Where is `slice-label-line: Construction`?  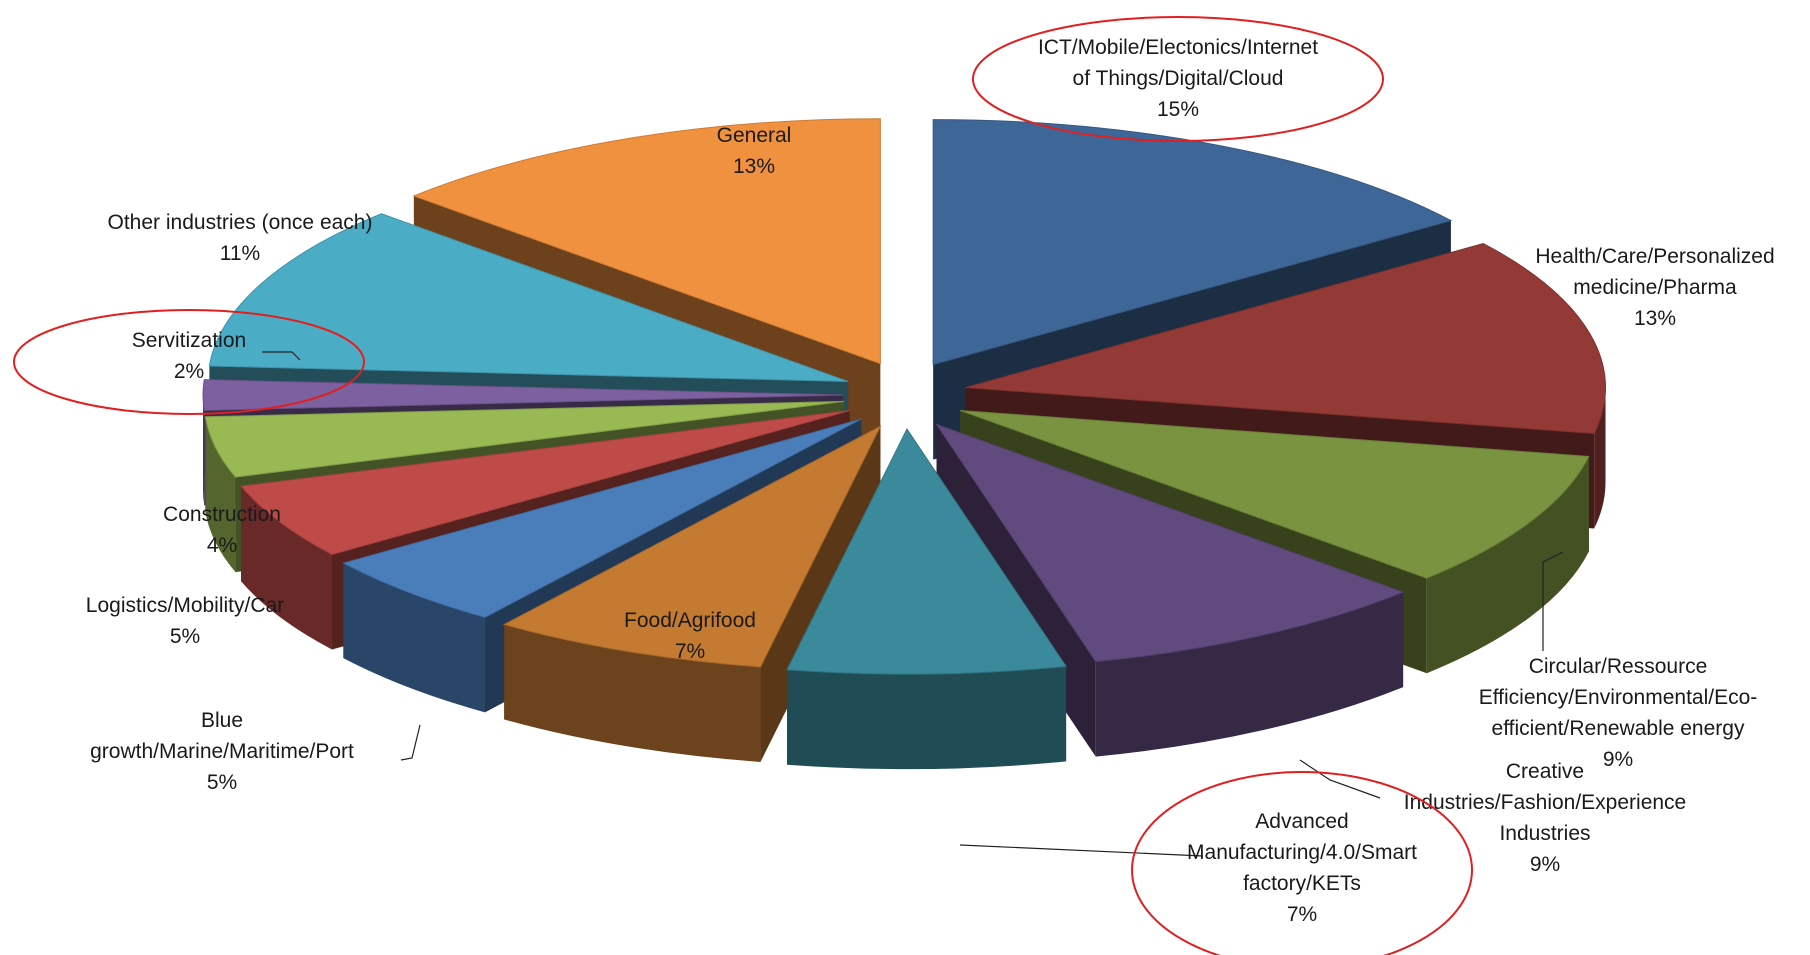 slice-label-line: Construction is located at coordinates (222, 514).